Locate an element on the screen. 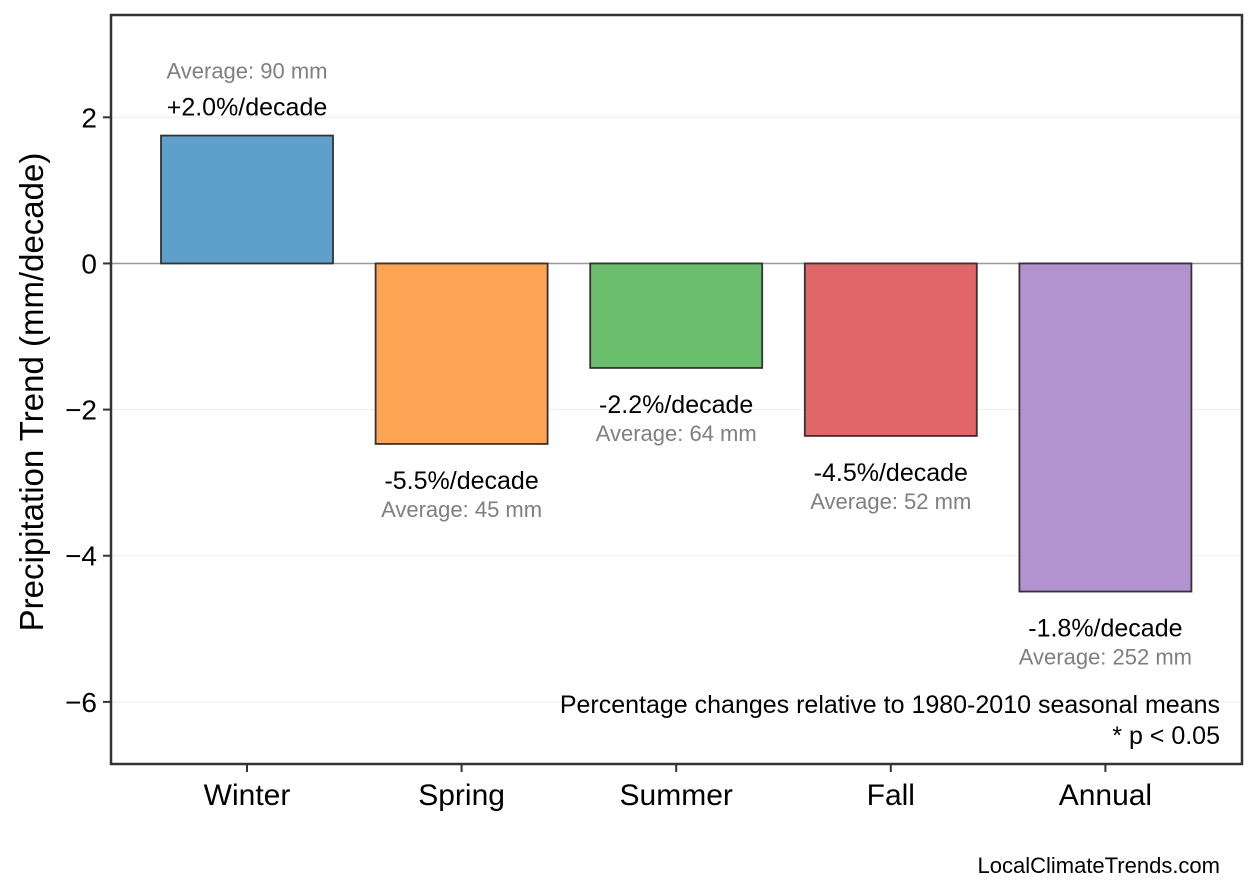 The height and width of the screenshot is (893, 1258). percent-change-label: -5.5%/decade is located at coordinates (461, 481).